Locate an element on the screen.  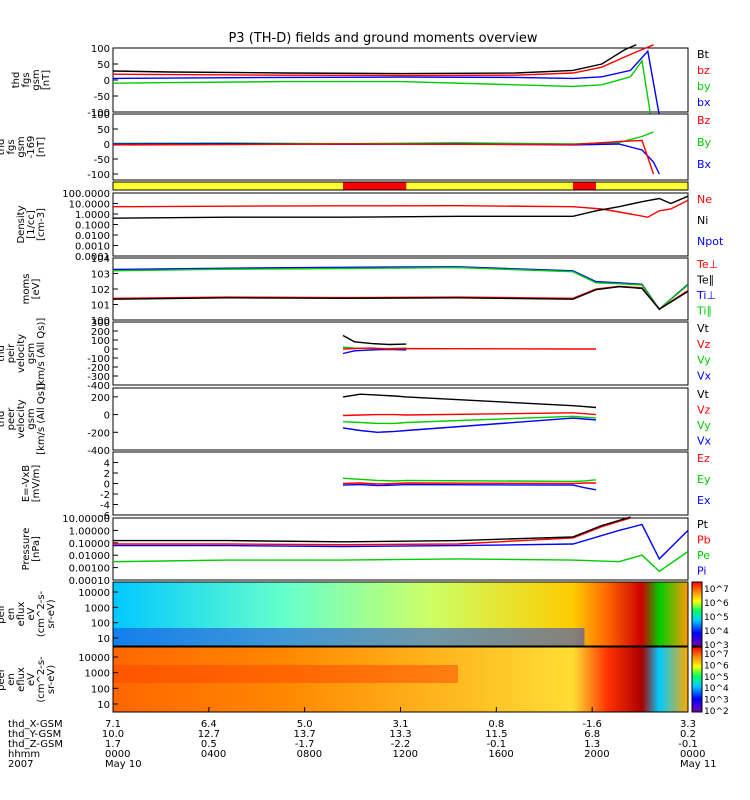
series-Vt is located at coordinates (374, 340).